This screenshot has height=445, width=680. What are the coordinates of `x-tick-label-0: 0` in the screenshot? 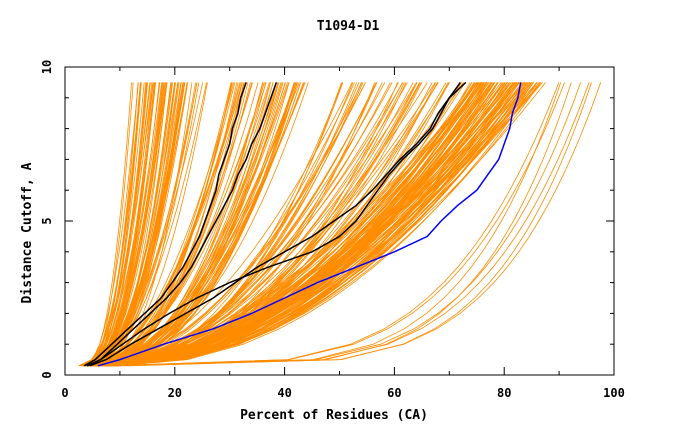 It's located at (64, 393).